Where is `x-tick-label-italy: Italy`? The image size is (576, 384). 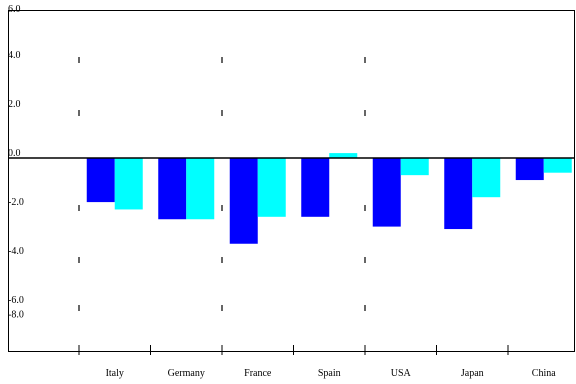 x-tick-label-italy: Italy is located at coordinates (115, 373).